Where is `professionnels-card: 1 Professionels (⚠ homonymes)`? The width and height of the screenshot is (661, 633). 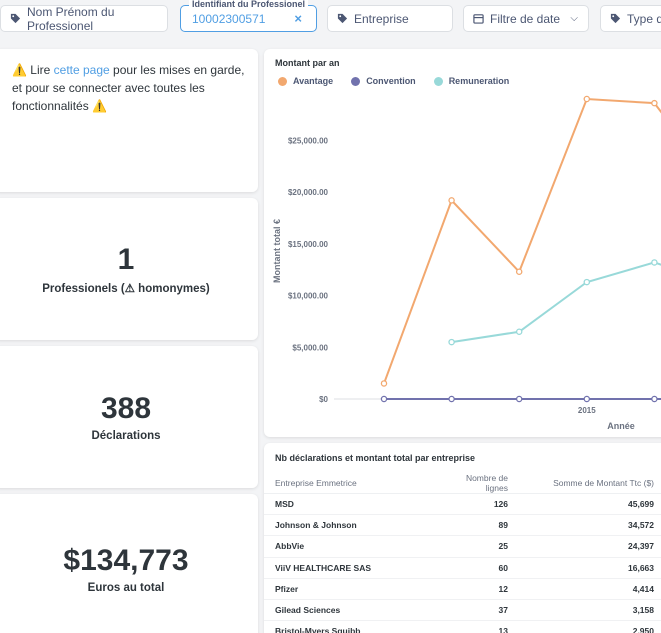
professionnels-card: 1 Professionels (⚠ homonymes) is located at coordinates (129, 269).